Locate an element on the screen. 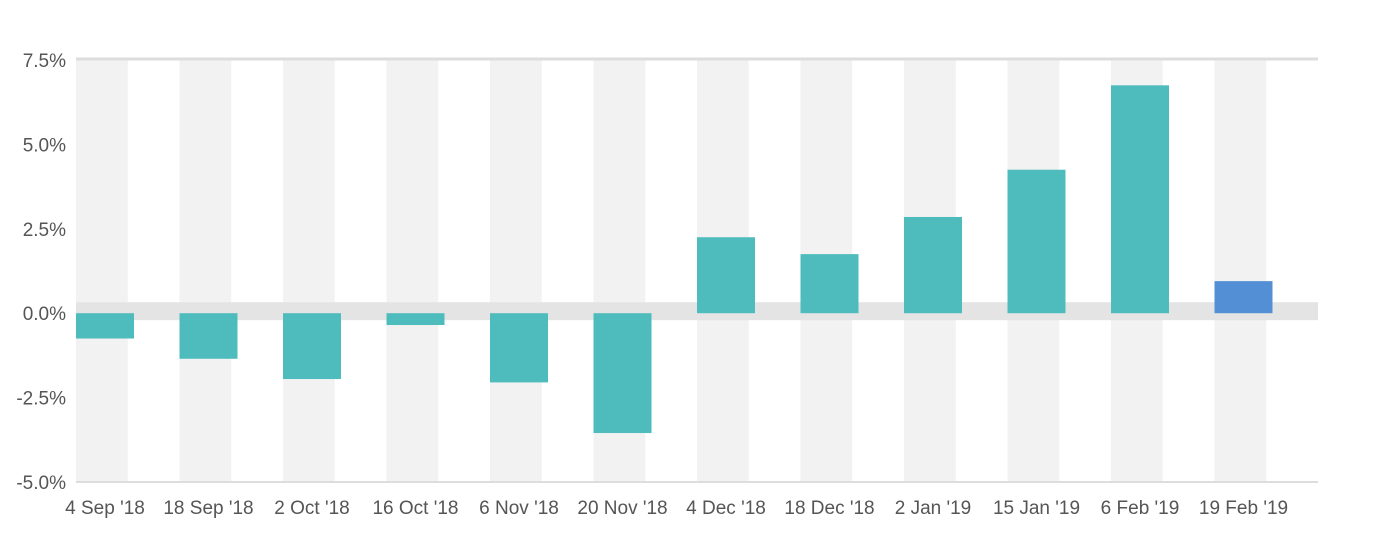  x-tick-label: 18 Sep '18 is located at coordinates (208, 508).